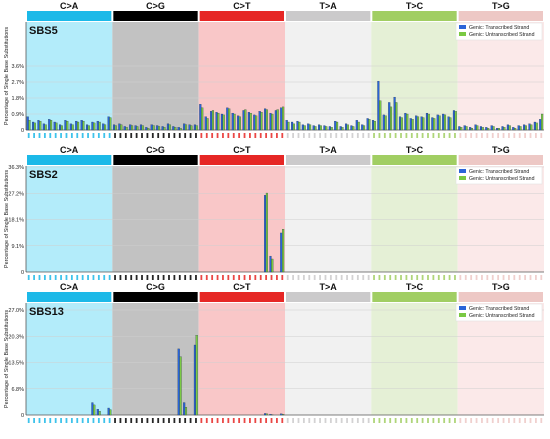 Image resolution: width=550 pixels, height=439 pixels. I want to click on class-background, so click(328, 219).